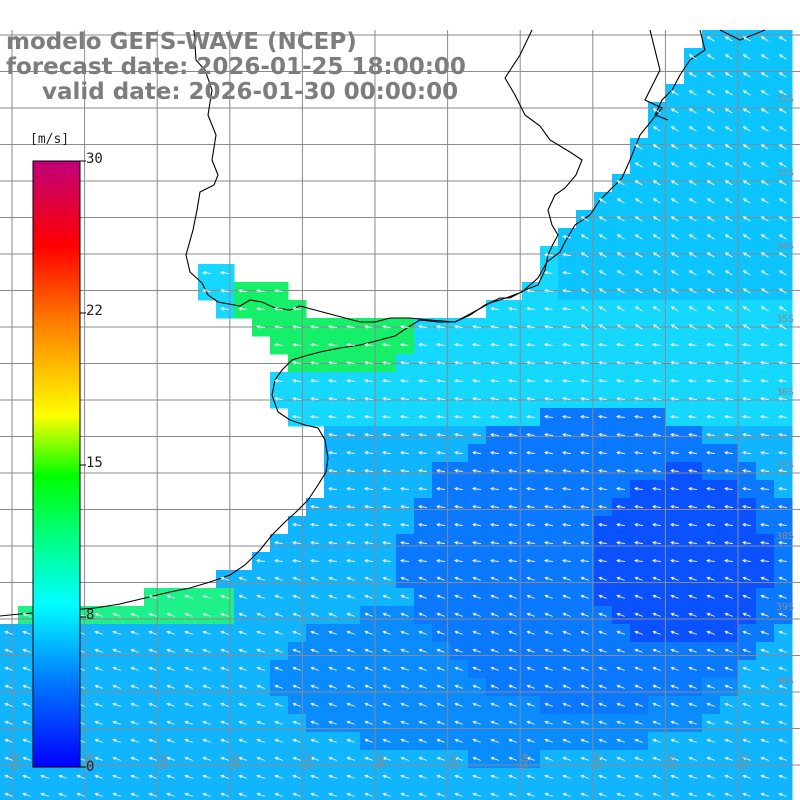 This screenshot has height=800, width=800. What do you see at coordinates (181, 42) in the screenshot?
I see `model-title: modelo GEFS-WAVE (NCEP)` at bounding box center [181, 42].